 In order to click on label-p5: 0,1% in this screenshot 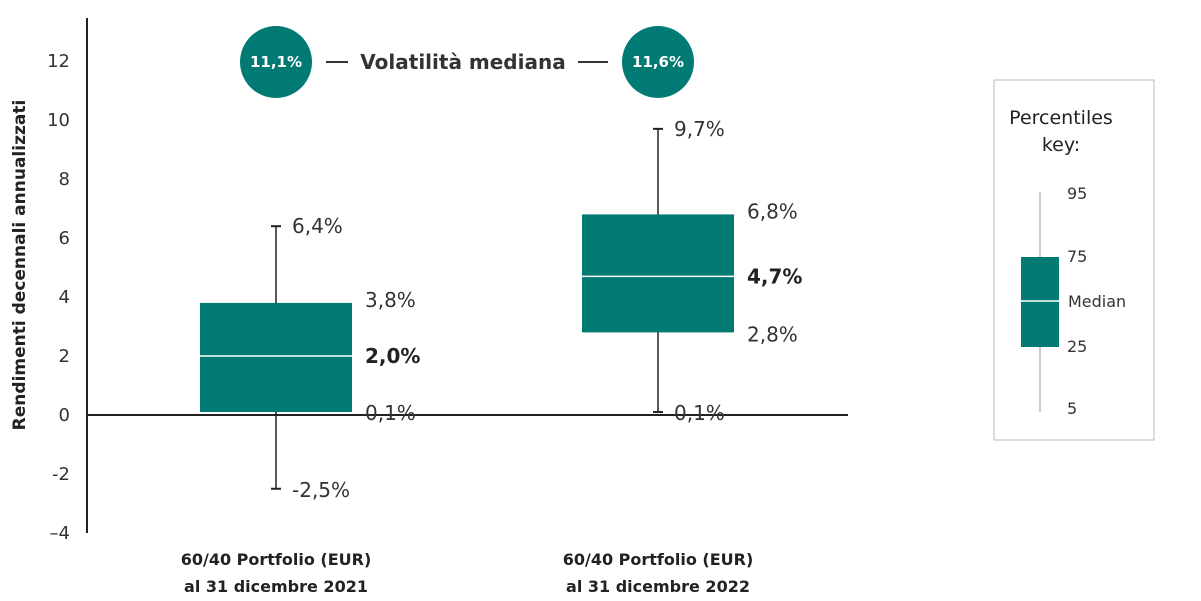, I will do `click(699, 413)`.